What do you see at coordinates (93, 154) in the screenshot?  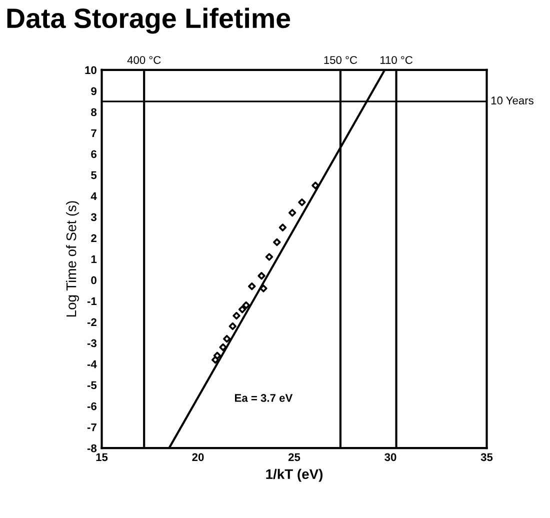 I see `y-tick-label: 6` at bounding box center [93, 154].